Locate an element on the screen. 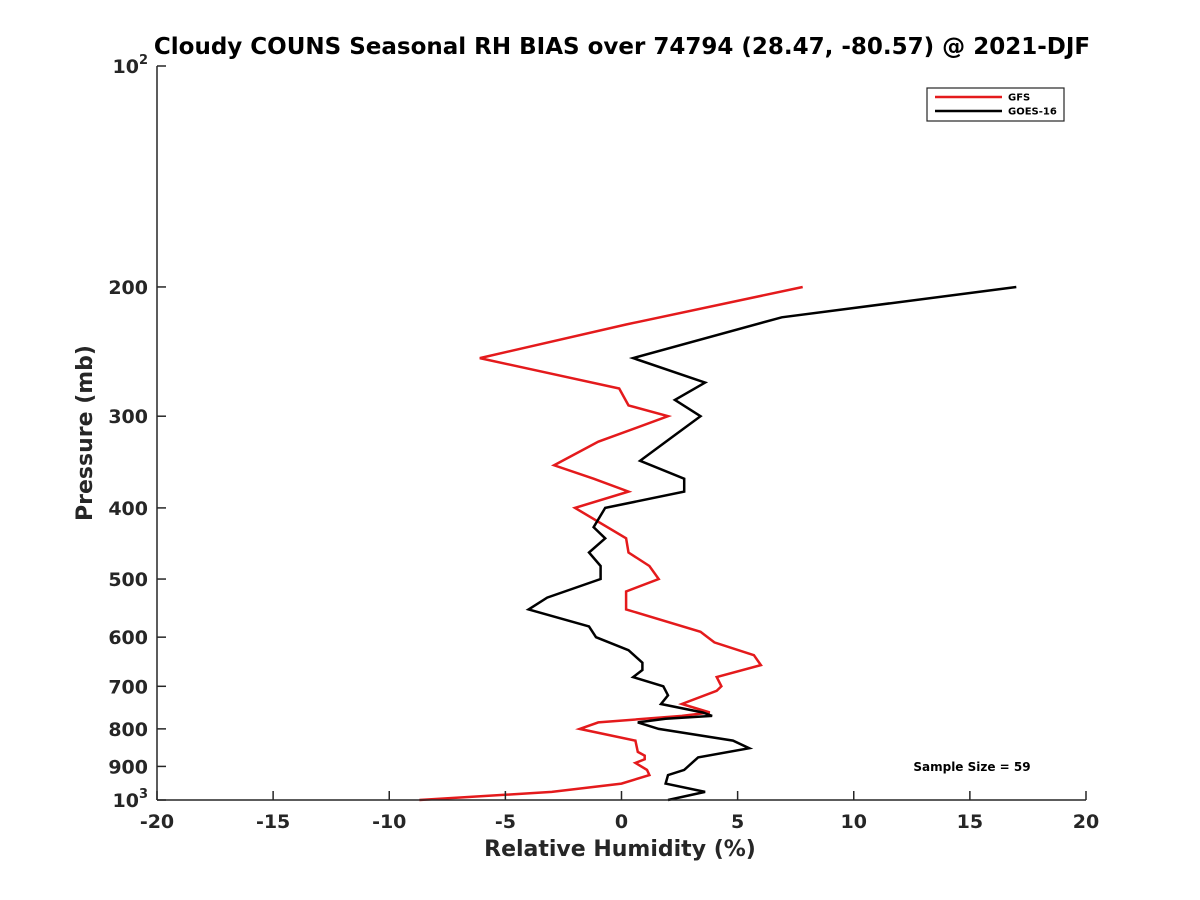 This screenshot has width=1200, height=900. legend: GFS GOES-16 is located at coordinates (995, 104).